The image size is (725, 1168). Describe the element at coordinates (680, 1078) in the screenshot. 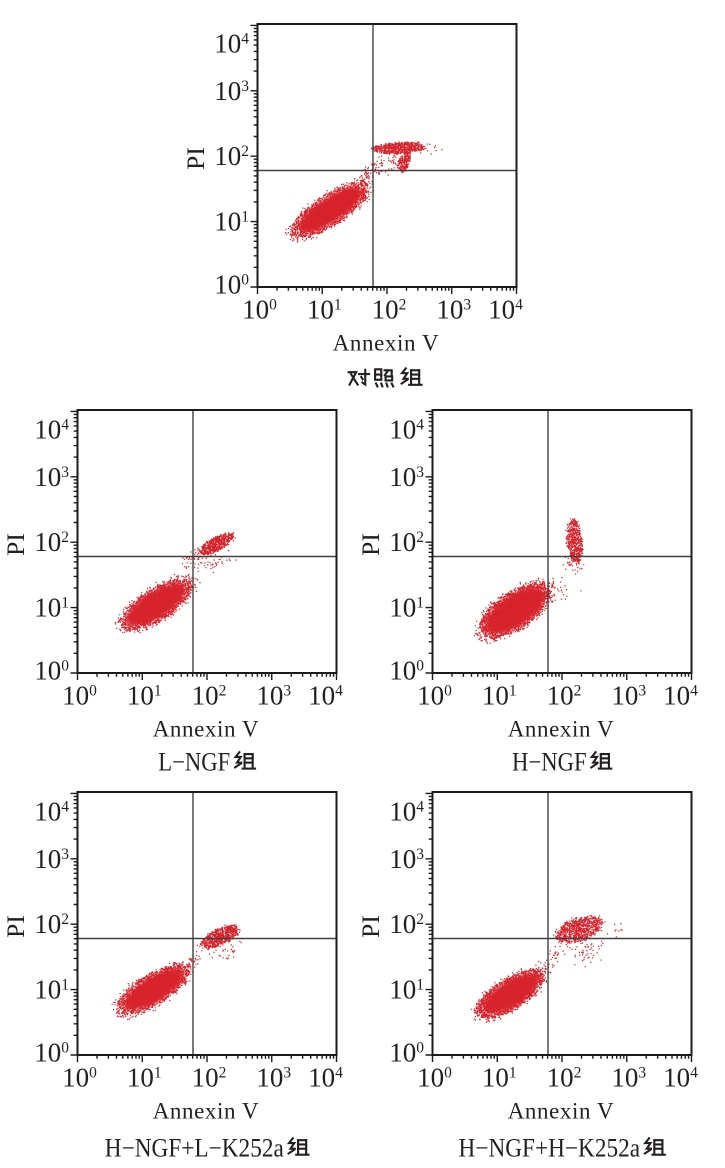

I see `svg-text: 10⁴` at that location.